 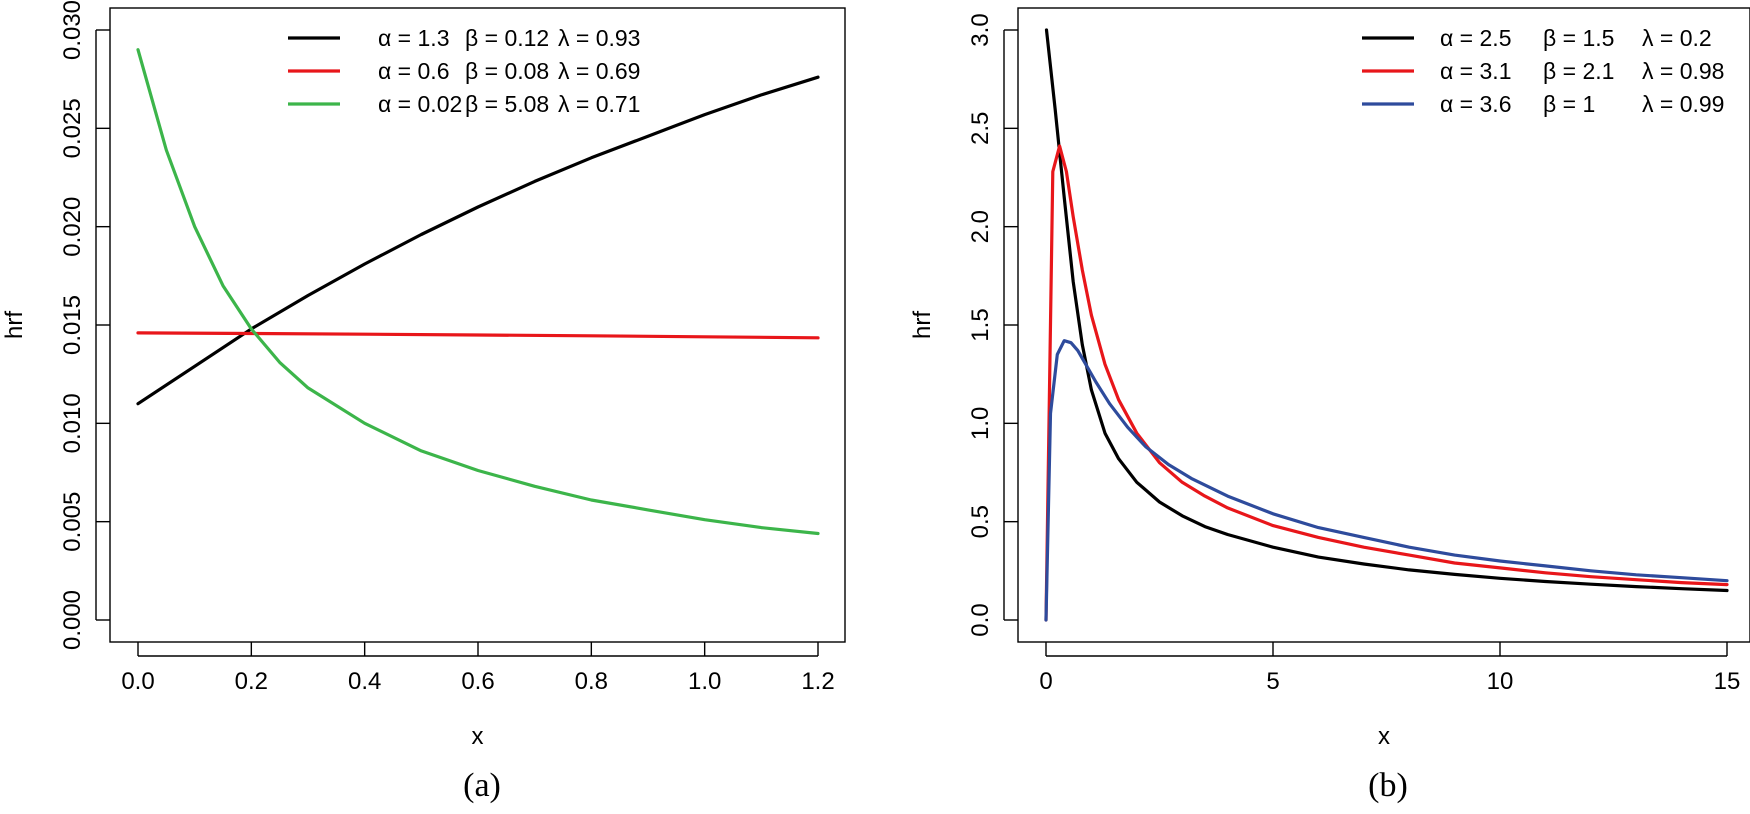 What do you see at coordinates (72, 423) in the screenshot?
I see `y-tick-label: 0.010` at bounding box center [72, 423].